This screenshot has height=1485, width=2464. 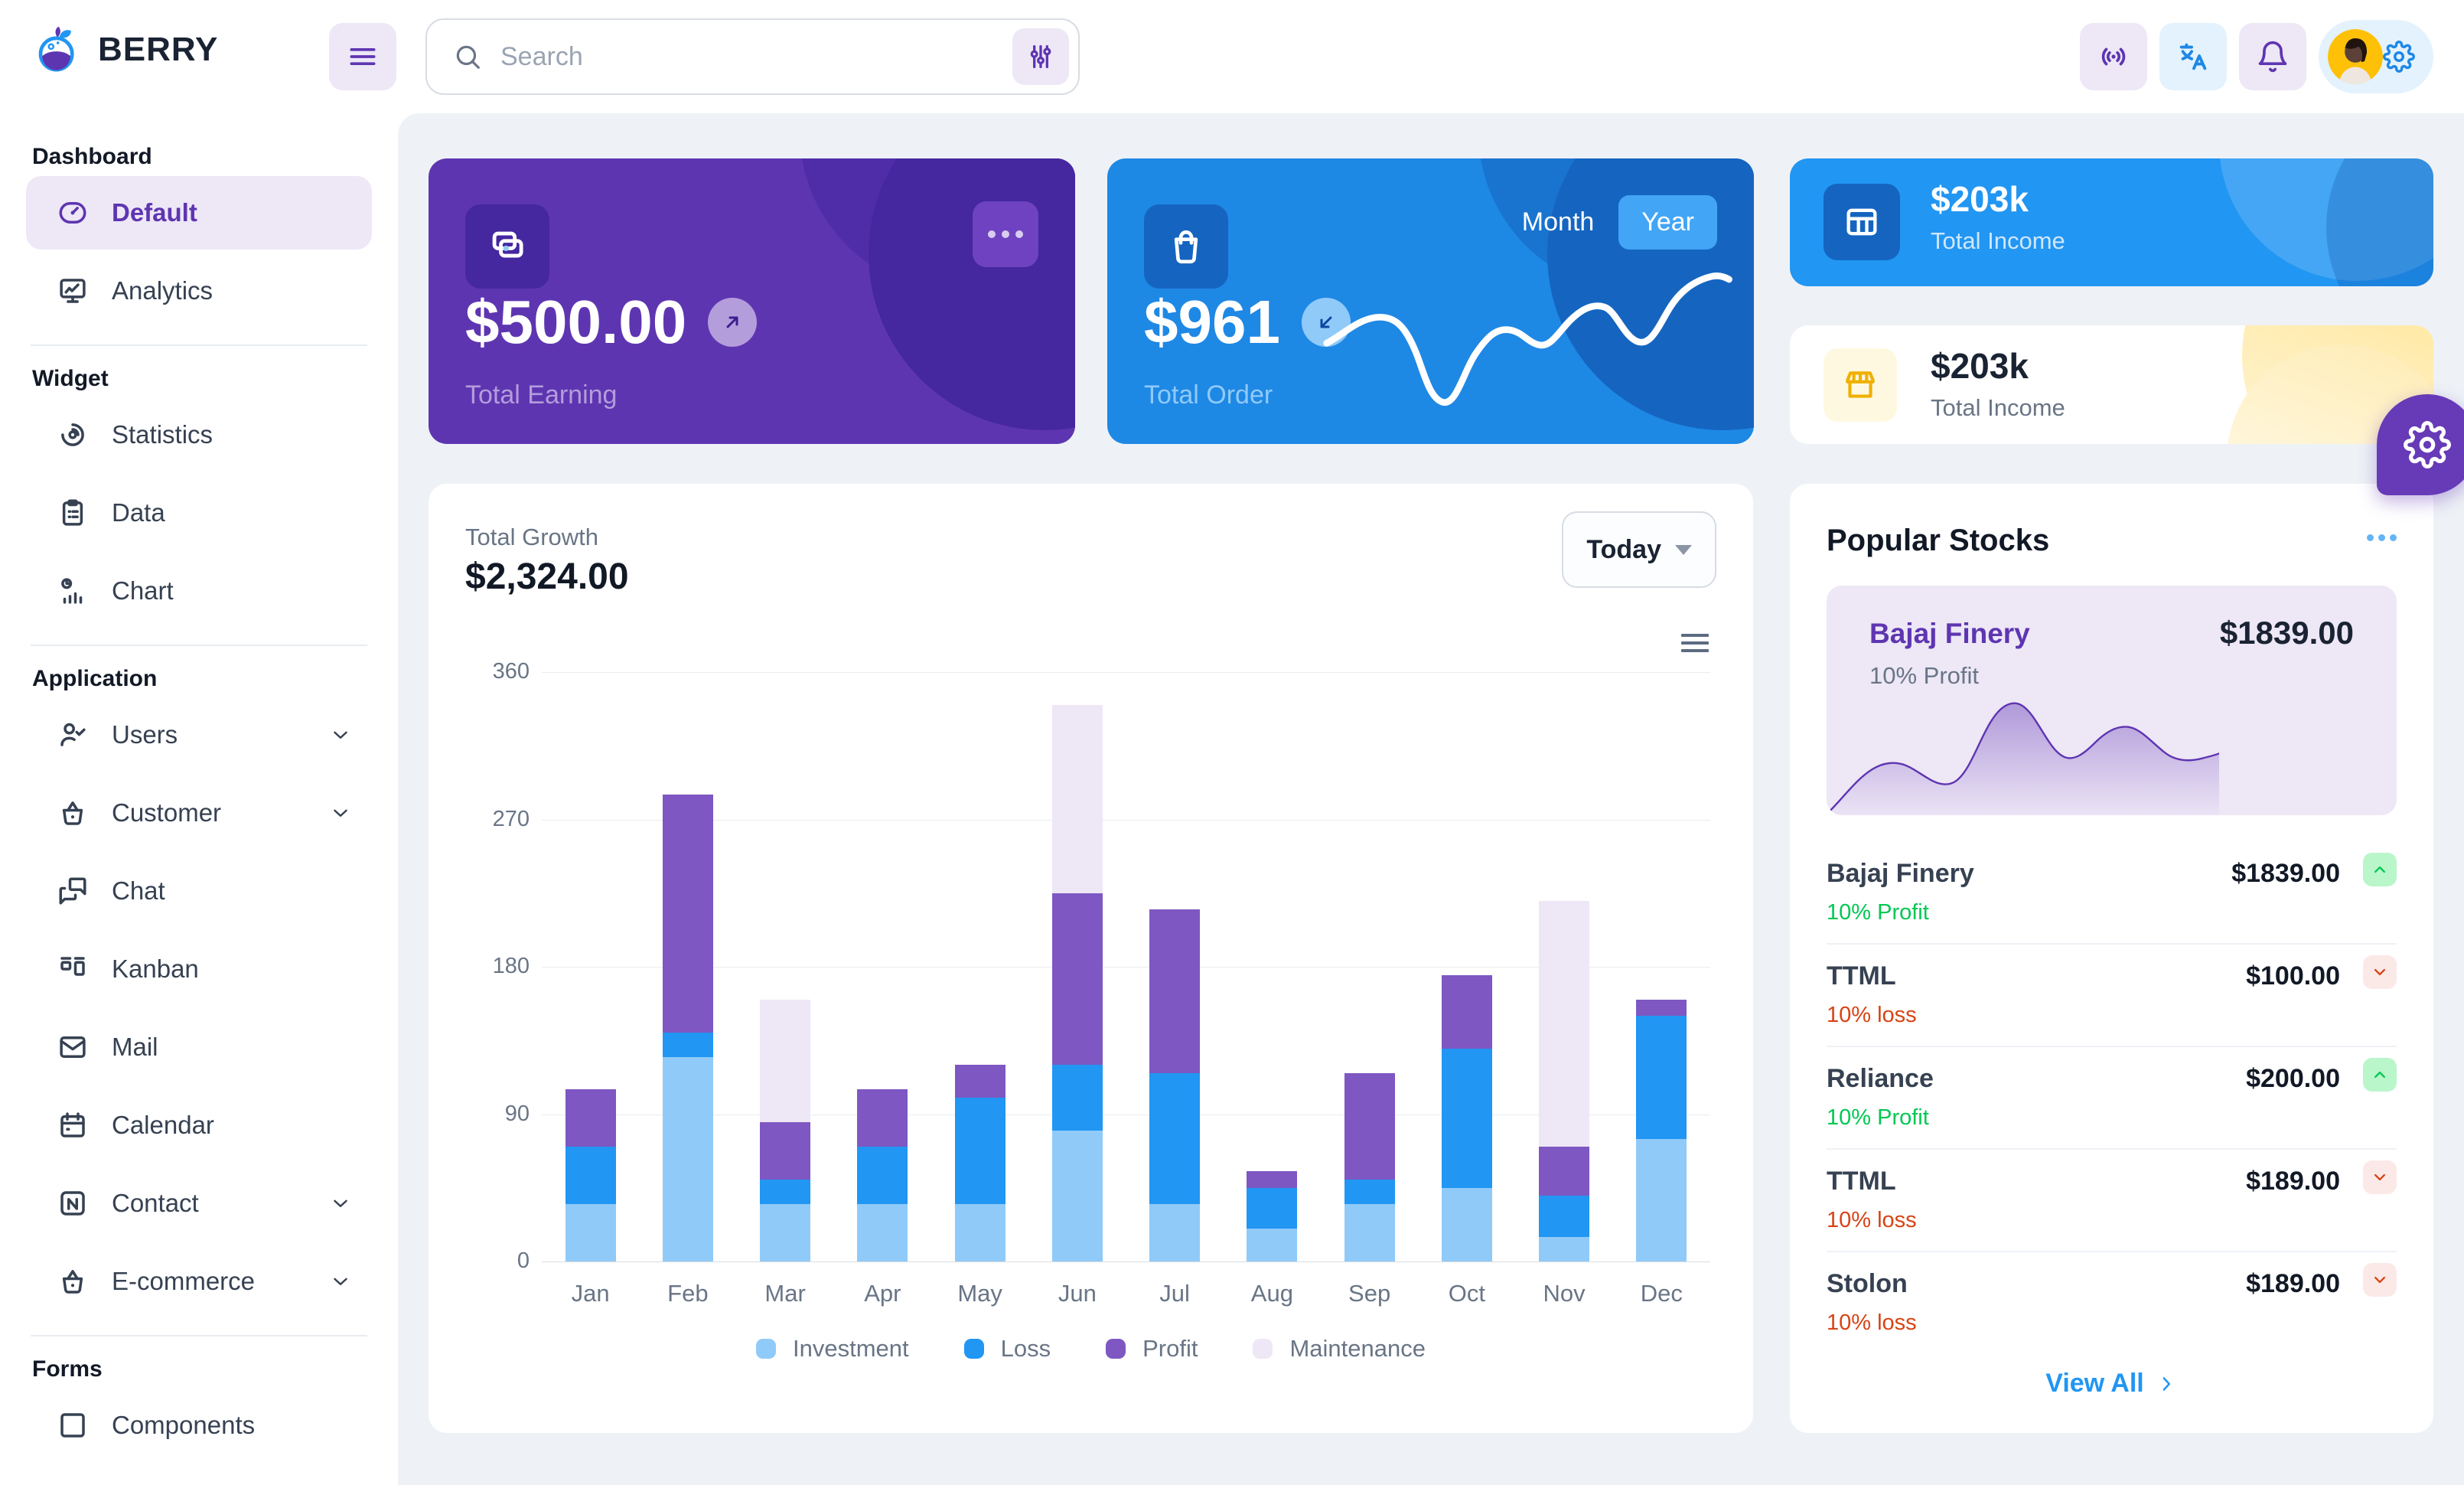 I want to click on gridline, so click(x=1126, y=672).